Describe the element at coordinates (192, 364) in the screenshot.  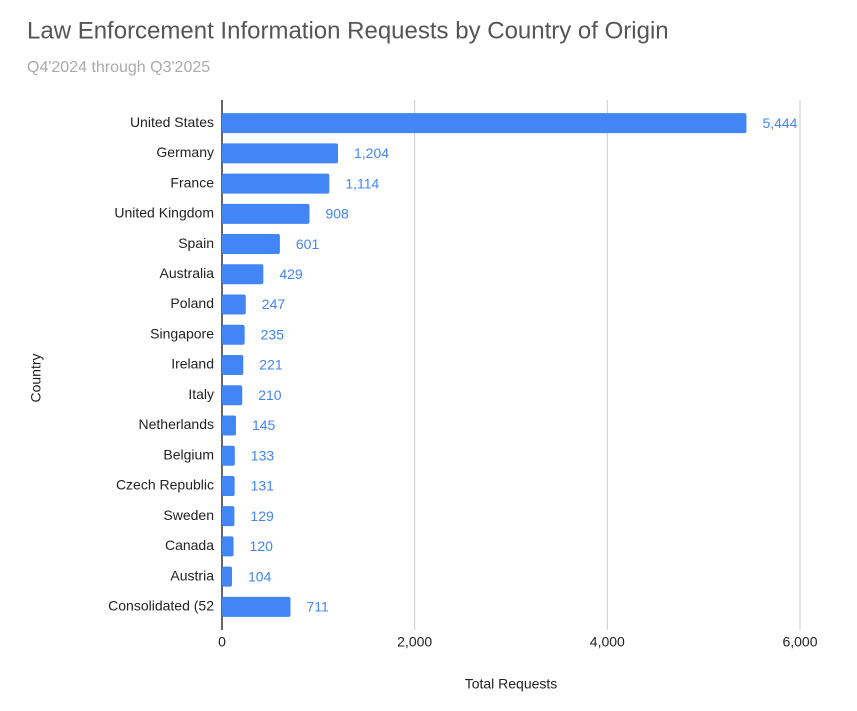
I see `y-tick-label: Ireland` at that location.